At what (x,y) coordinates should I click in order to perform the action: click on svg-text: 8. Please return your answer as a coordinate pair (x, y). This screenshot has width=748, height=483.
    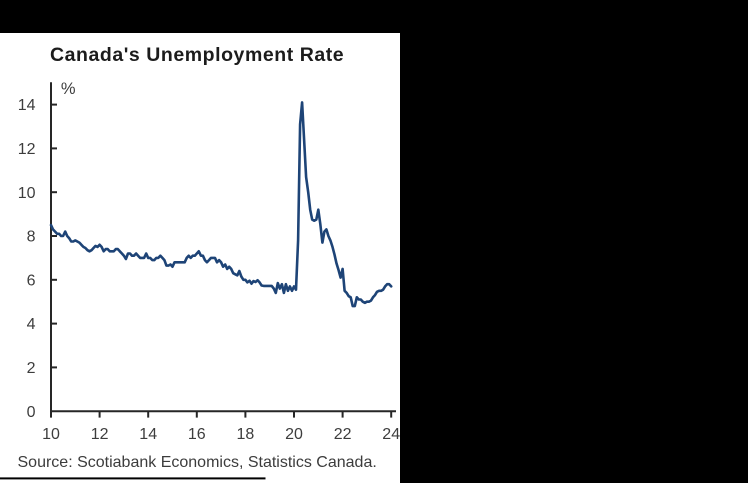
    Looking at the image, I should click on (31, 237).